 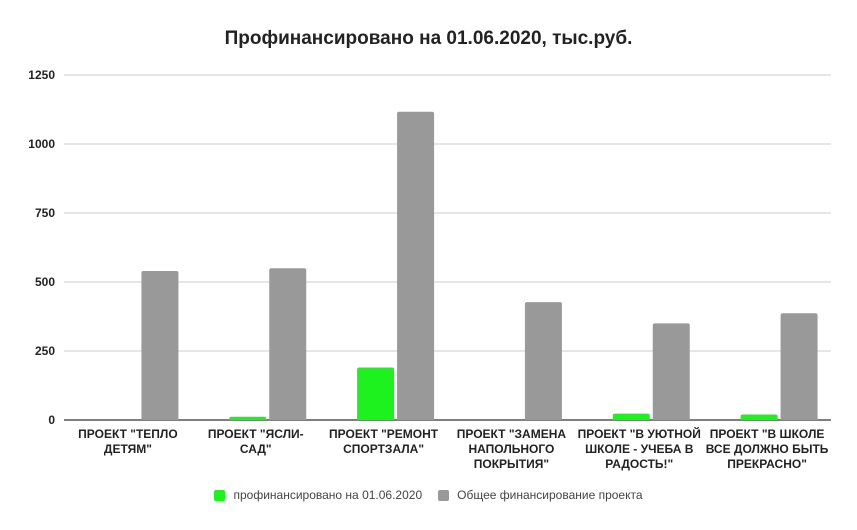 What do you see at coordinates (639, 464) in the screenshot?
I see `x-category-label: РАДОСТЬ!"` at bounding box center [639, 464].